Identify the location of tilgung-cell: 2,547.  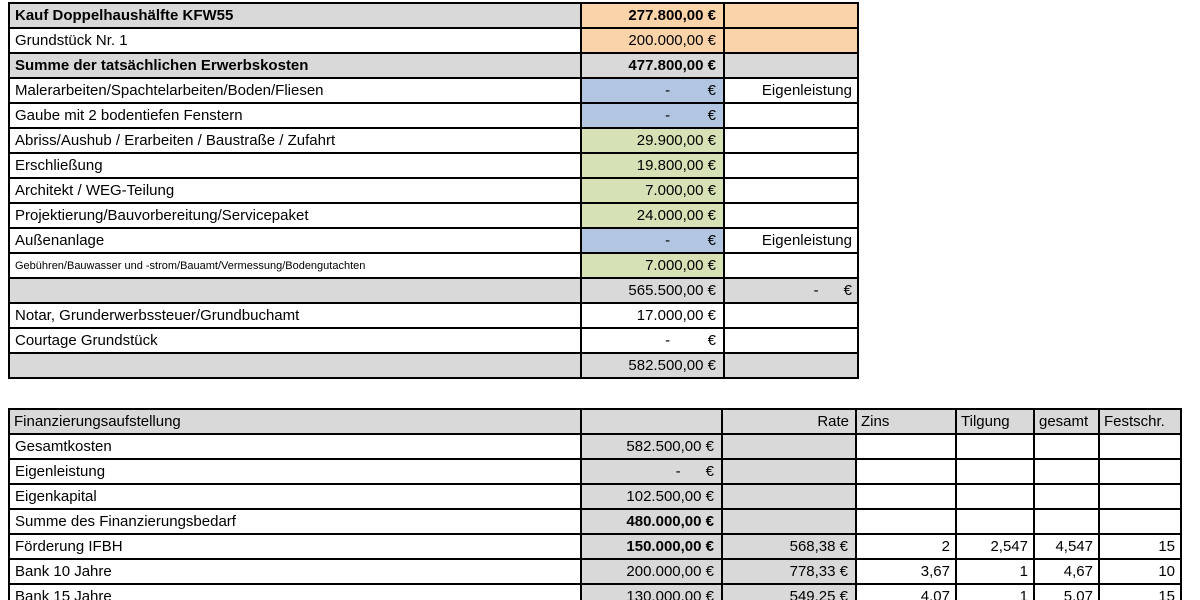
(995, 546).